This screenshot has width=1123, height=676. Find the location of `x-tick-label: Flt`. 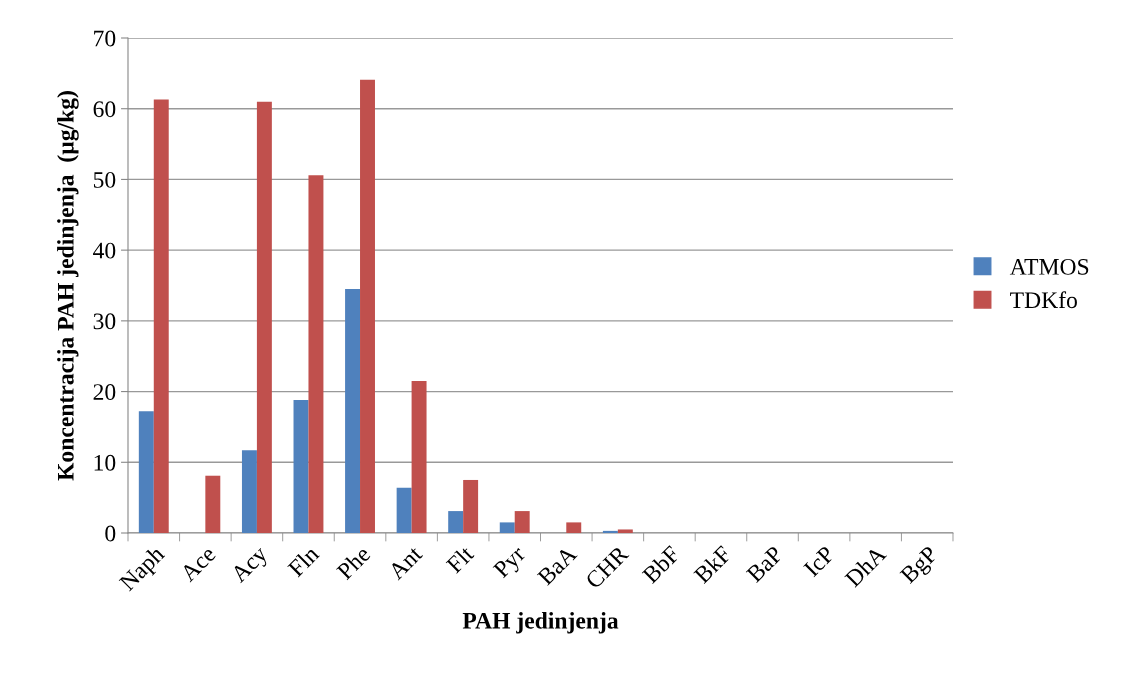

x-tick-label: Flt is located at coordinates (460, 559).